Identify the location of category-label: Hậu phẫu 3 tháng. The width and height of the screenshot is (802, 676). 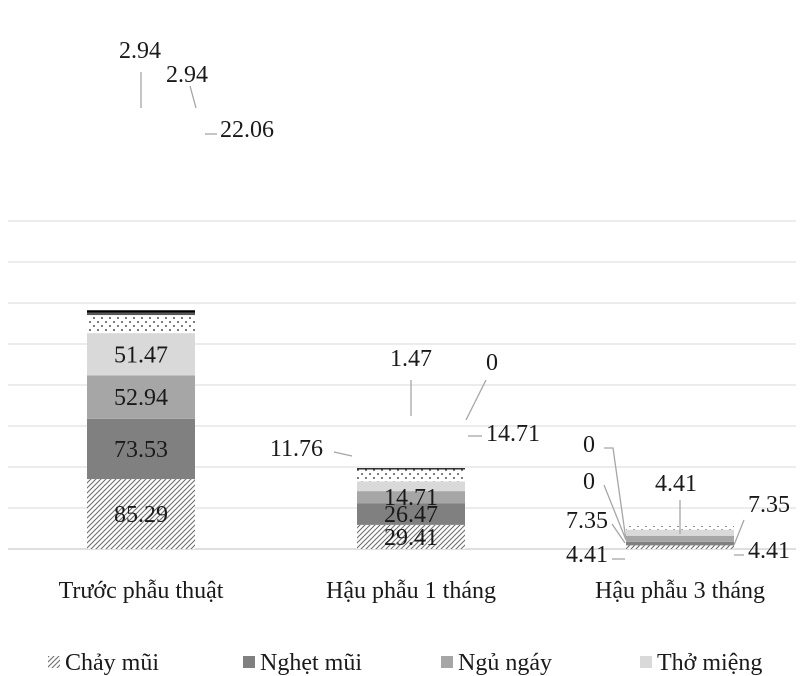
(680, 591).